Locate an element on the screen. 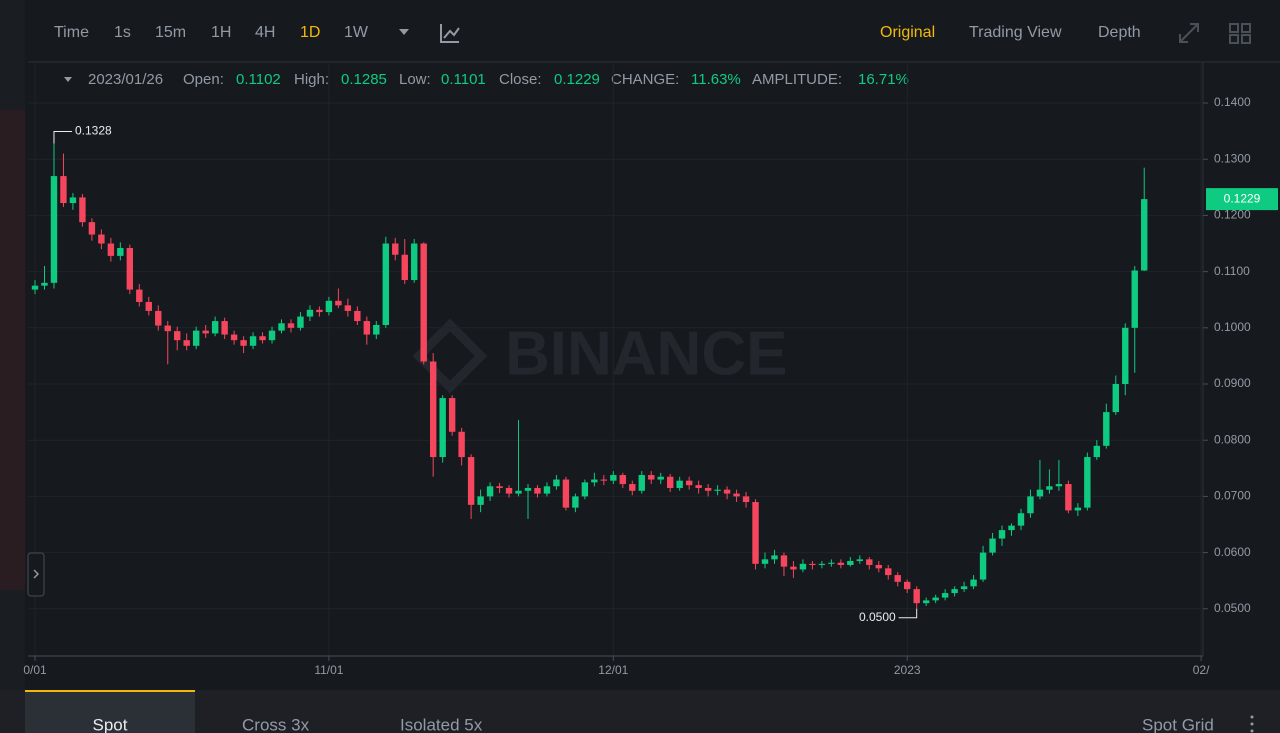 The width and height of the screenshot is (1280, 733). min-annotation: 0.0500 is located at coordinates (877, 617).